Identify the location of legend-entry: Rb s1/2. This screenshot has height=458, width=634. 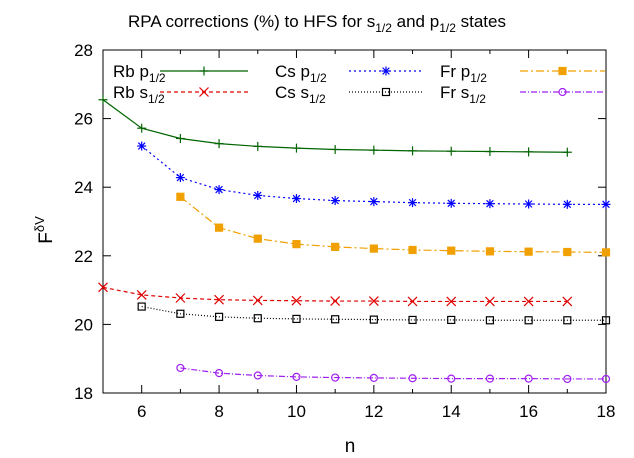
(180, 94).